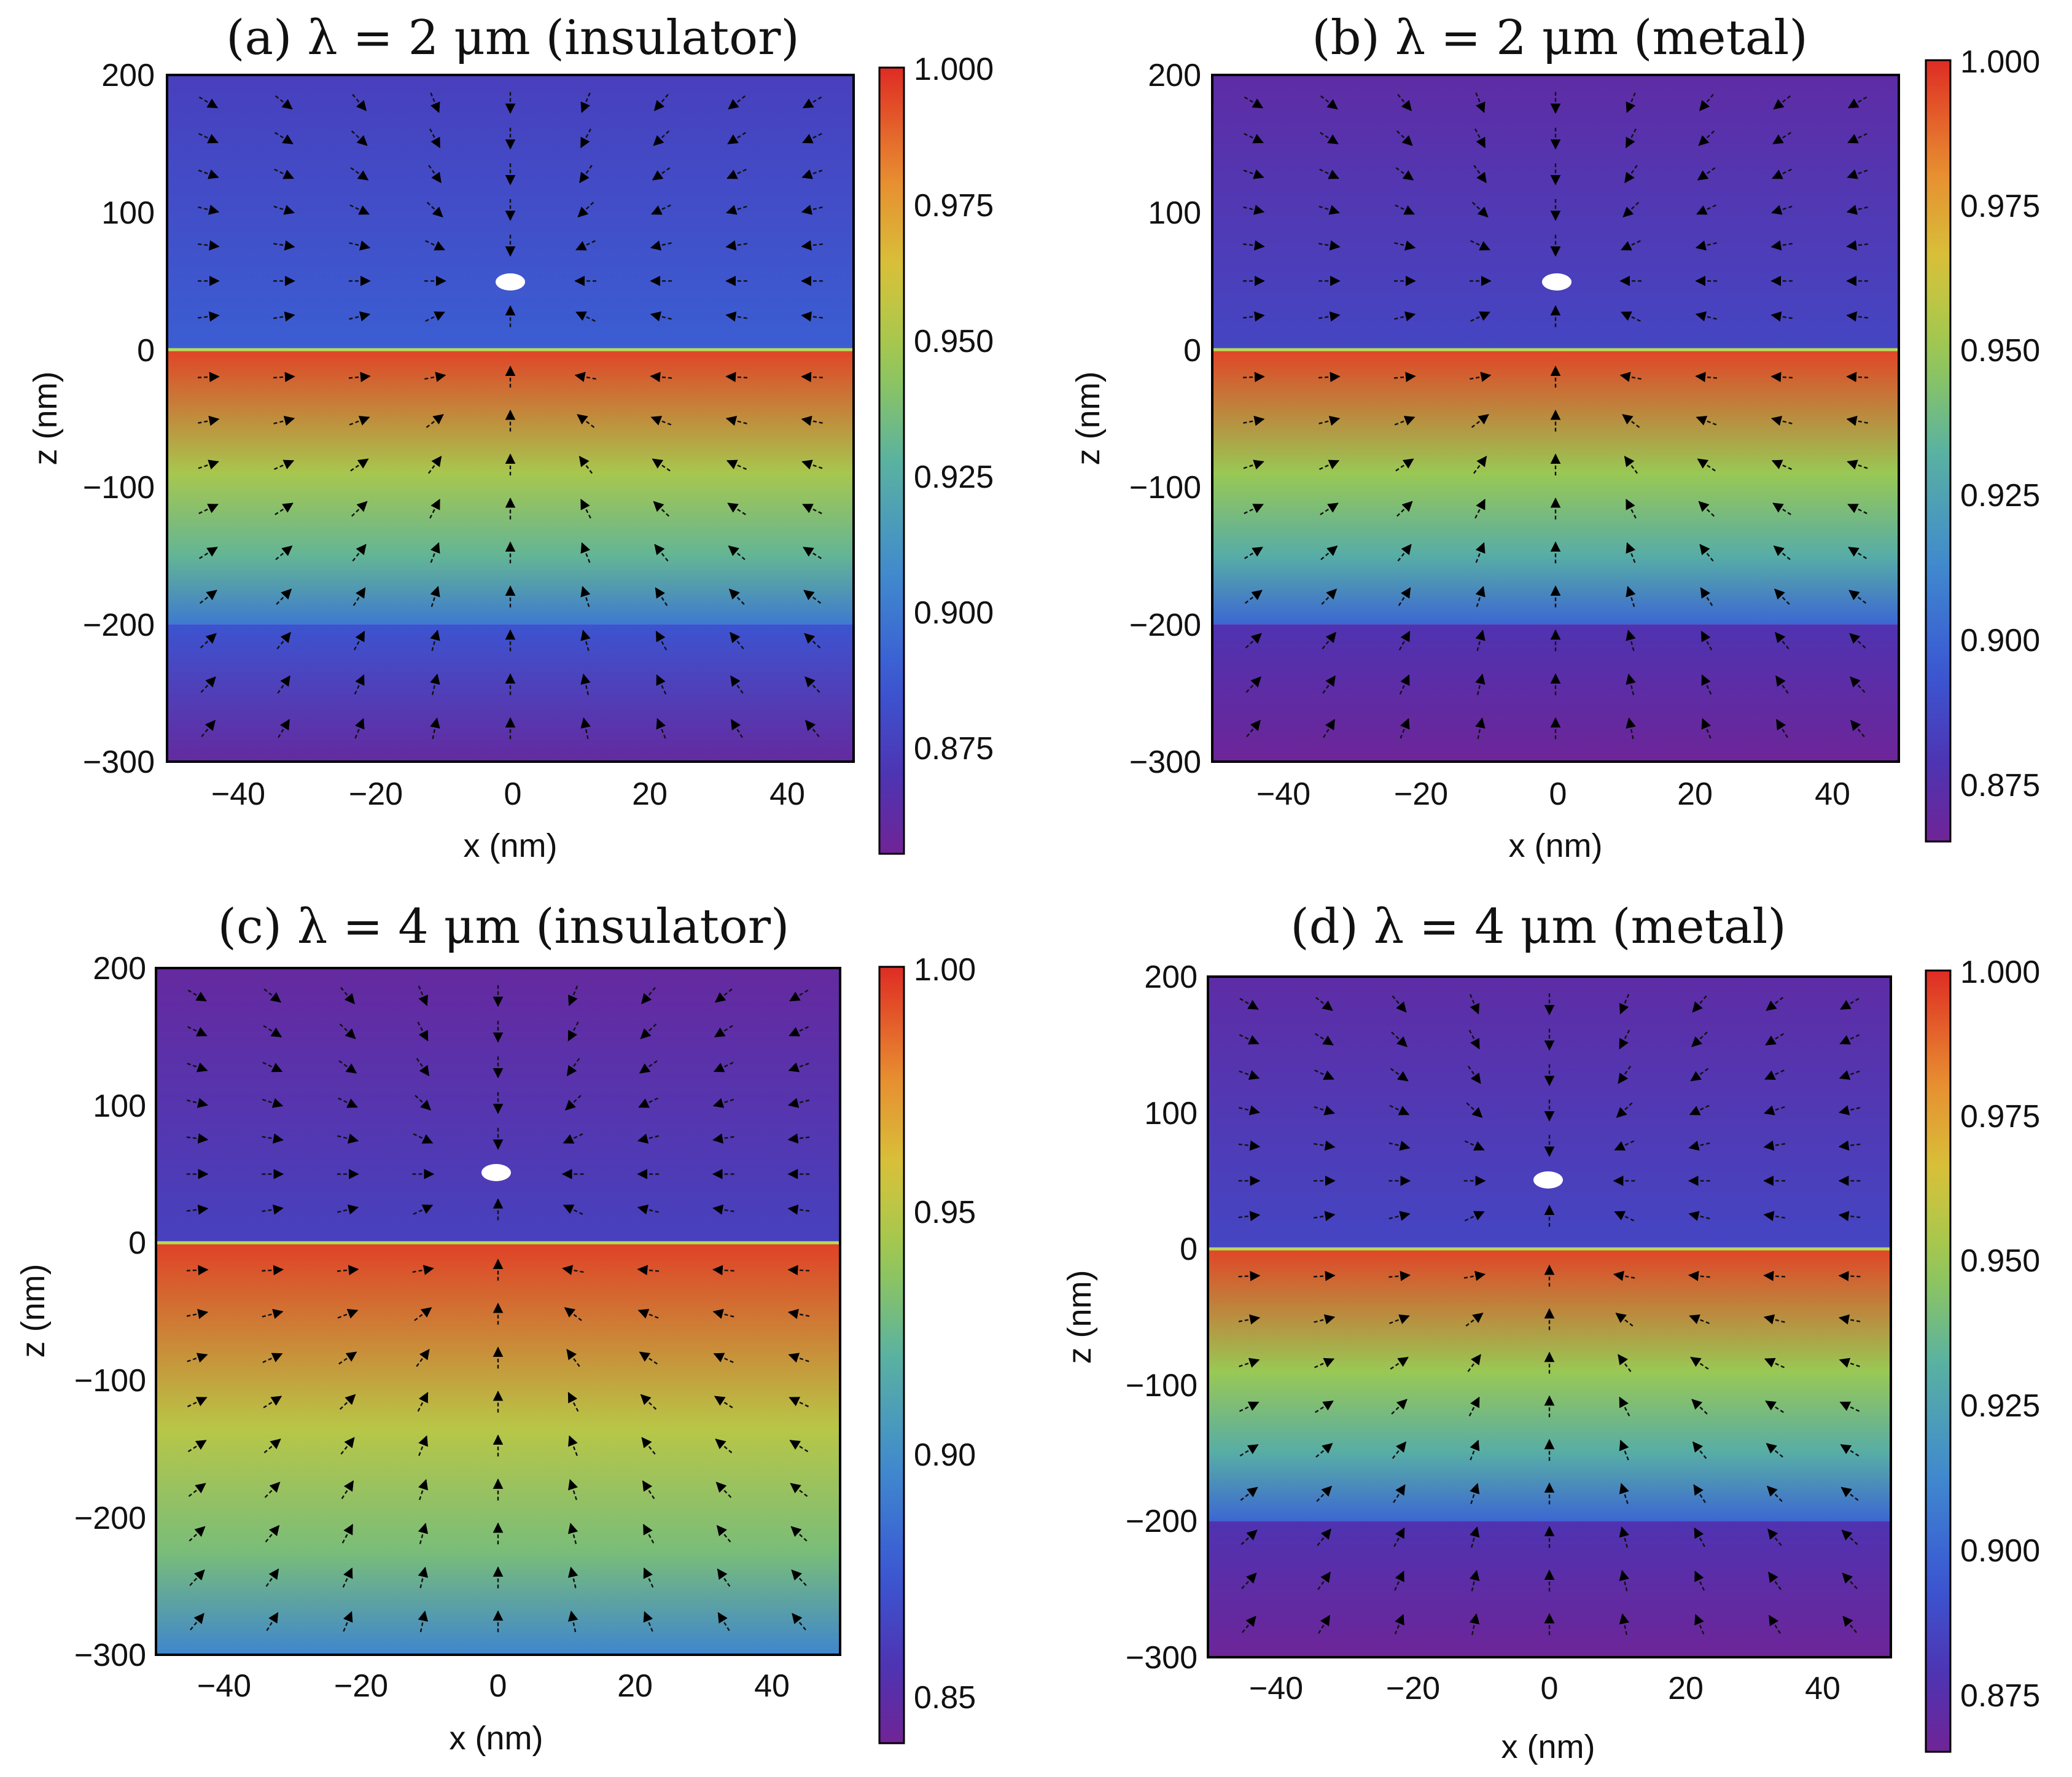 Image resolution: width=2072 pixels, height=1777 pixels. I want to click on panel-a-colorbar-ticks: 1.000 0.975 0.950 0.925 0.900 0.875, so click(954, 409).